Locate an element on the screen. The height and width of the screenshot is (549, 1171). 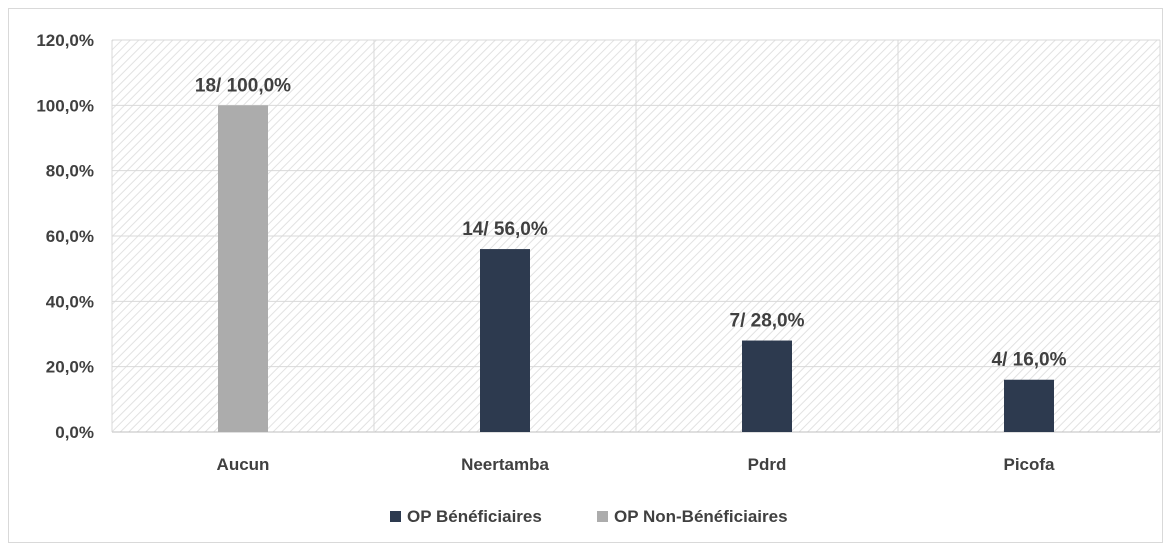
y-axis-ticks: 0,0% 20,0% 40,0% 60,0% 80,0% 100,0% 120,0% is located at coordinates (65, 236).